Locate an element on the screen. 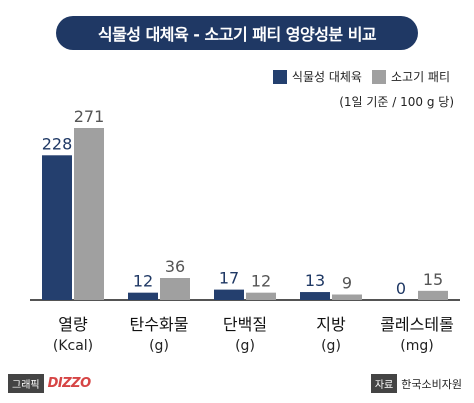 The image size is (474, 403). category-label-1: 탄수화물 is located at coordinates (159, 324).